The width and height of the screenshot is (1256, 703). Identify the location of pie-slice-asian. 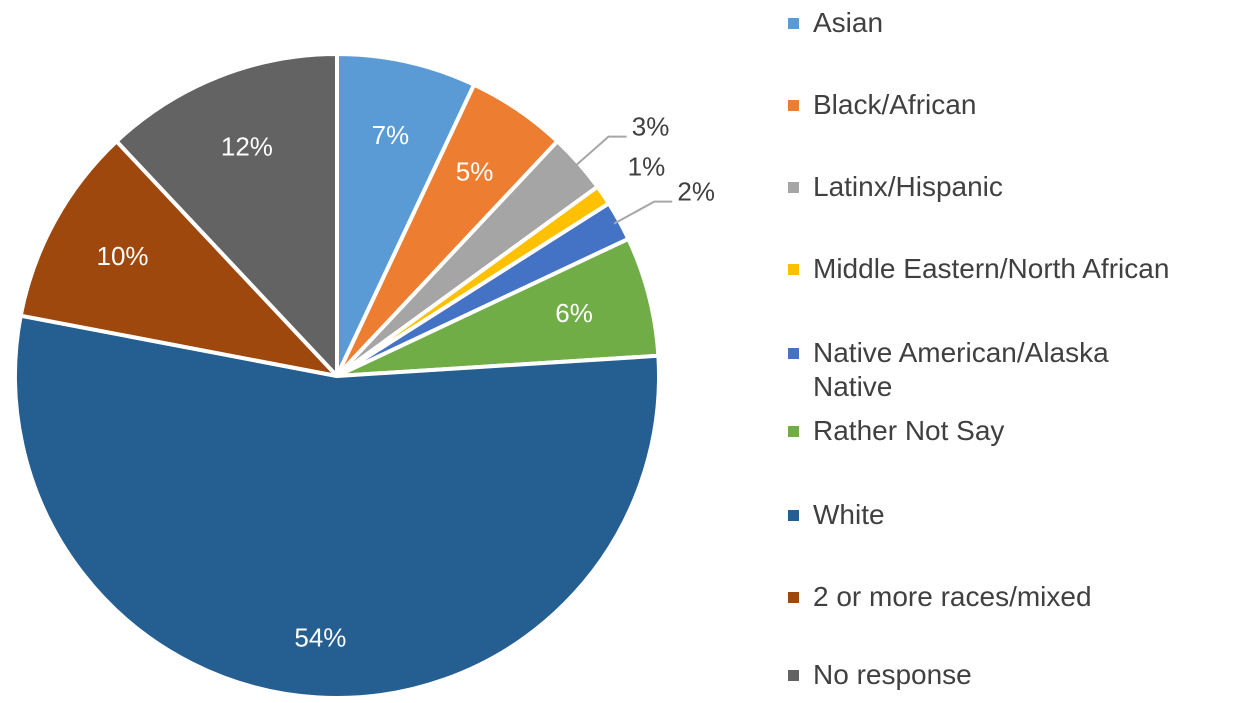
(406, 215).